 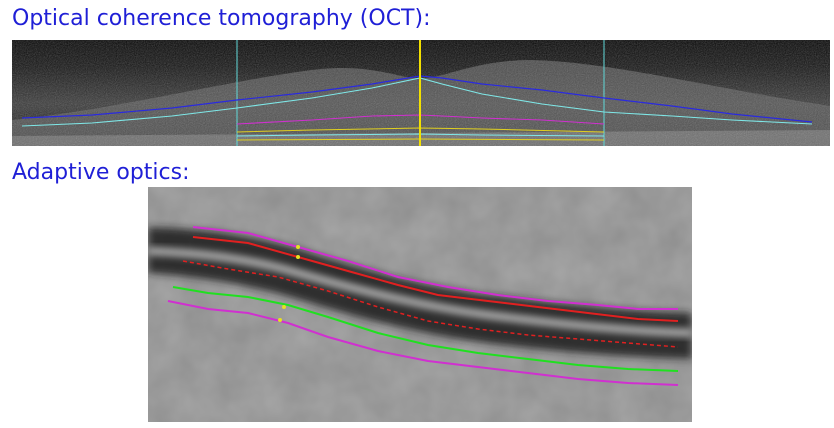 I want to click on ao-marker-upper-lumen, so click(x=298, y=257).